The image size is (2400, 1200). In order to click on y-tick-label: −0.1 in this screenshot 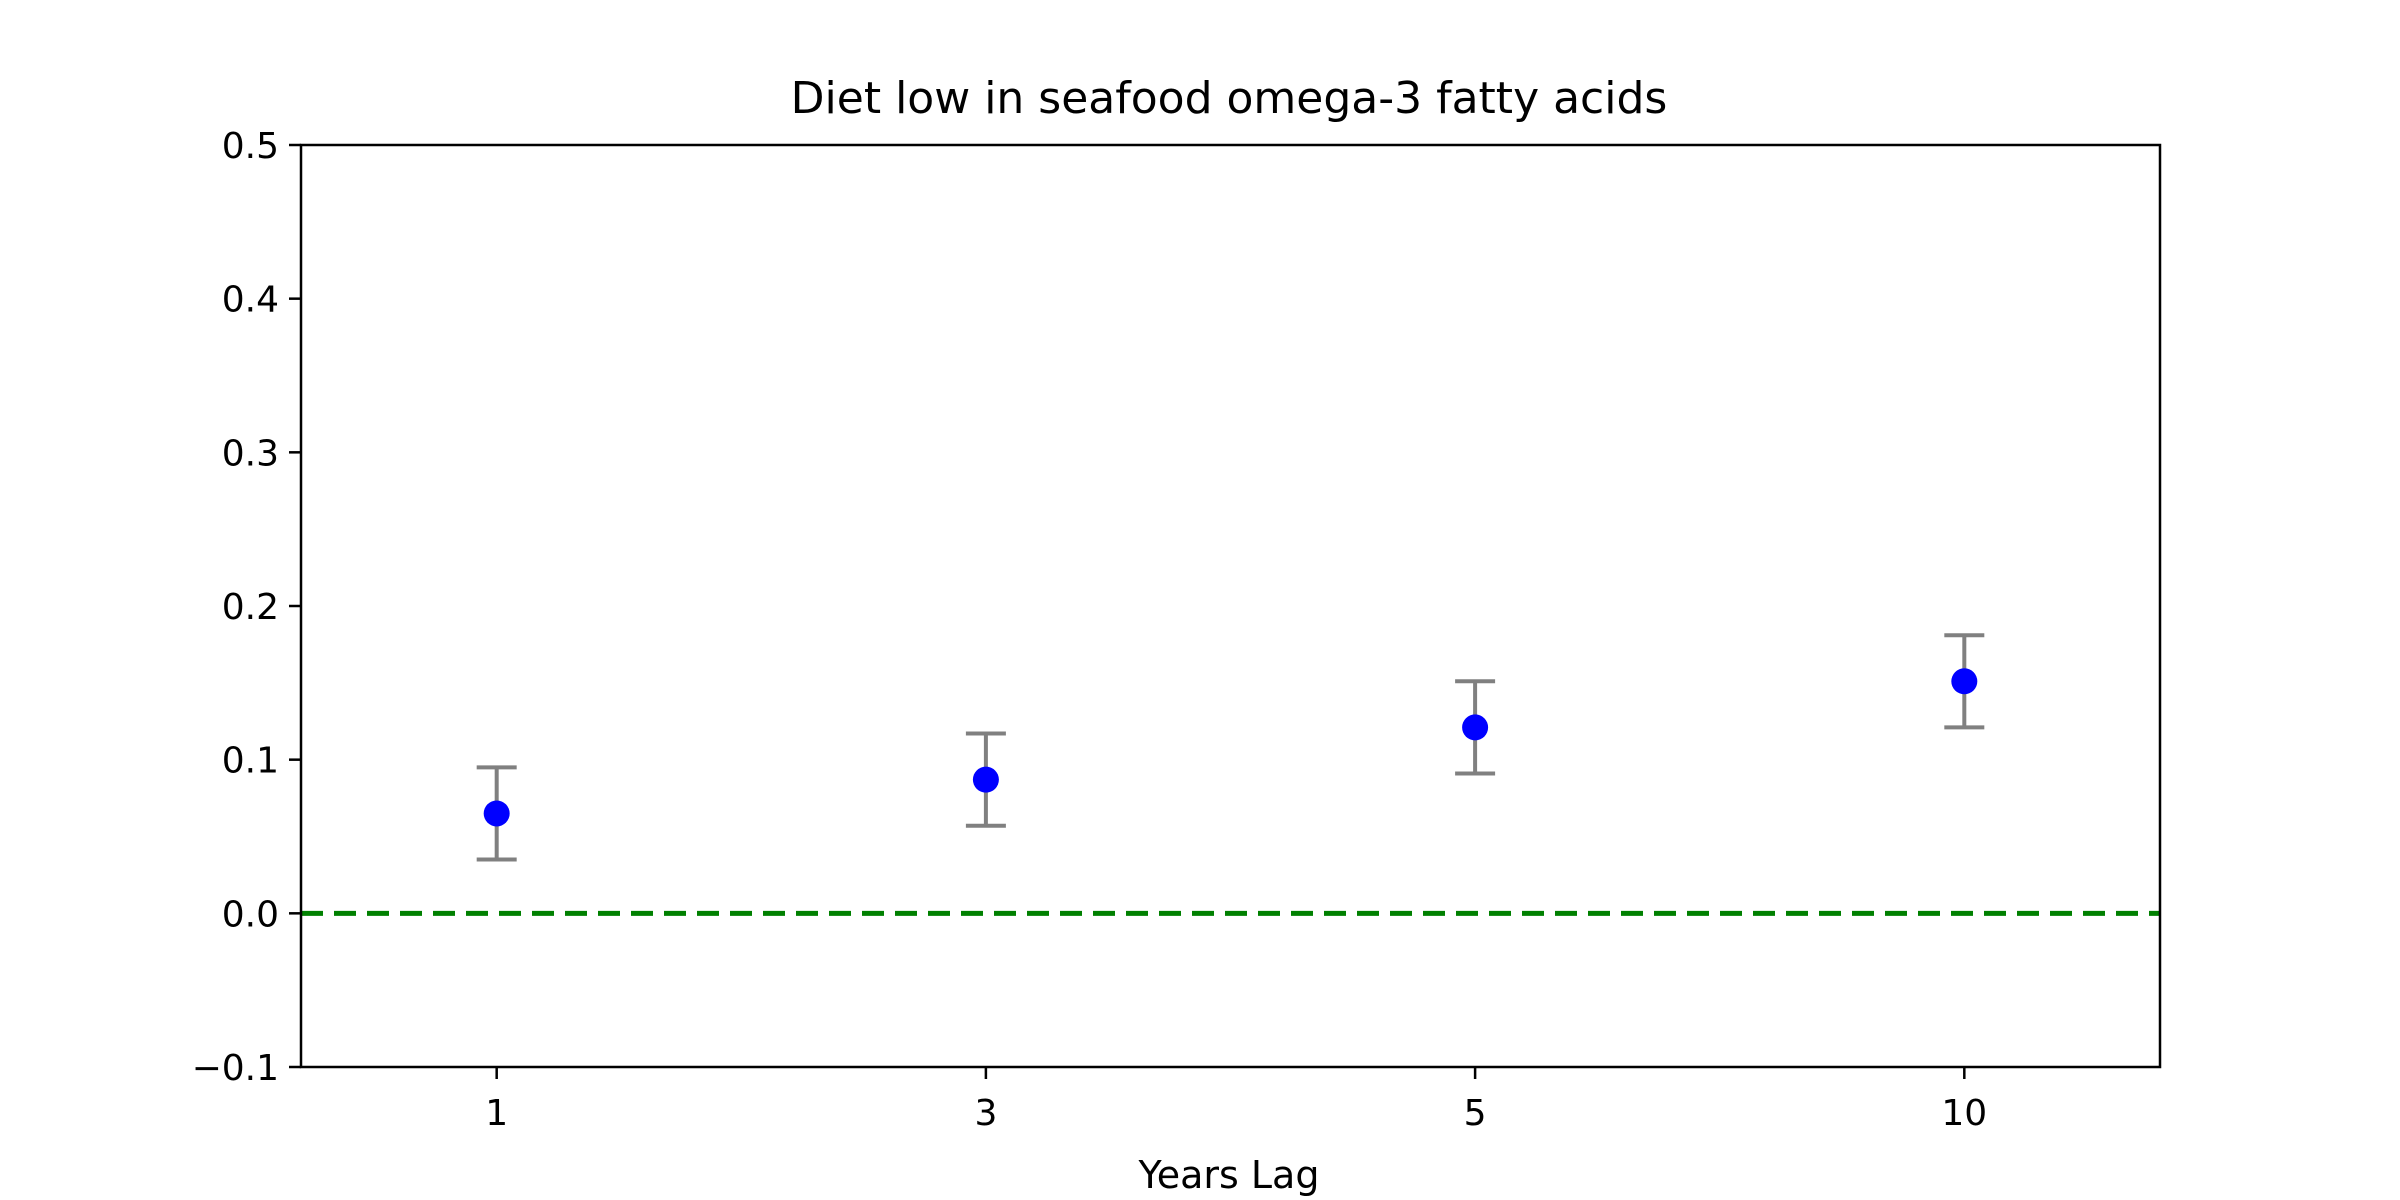, I will do `click(235, 1068)`.